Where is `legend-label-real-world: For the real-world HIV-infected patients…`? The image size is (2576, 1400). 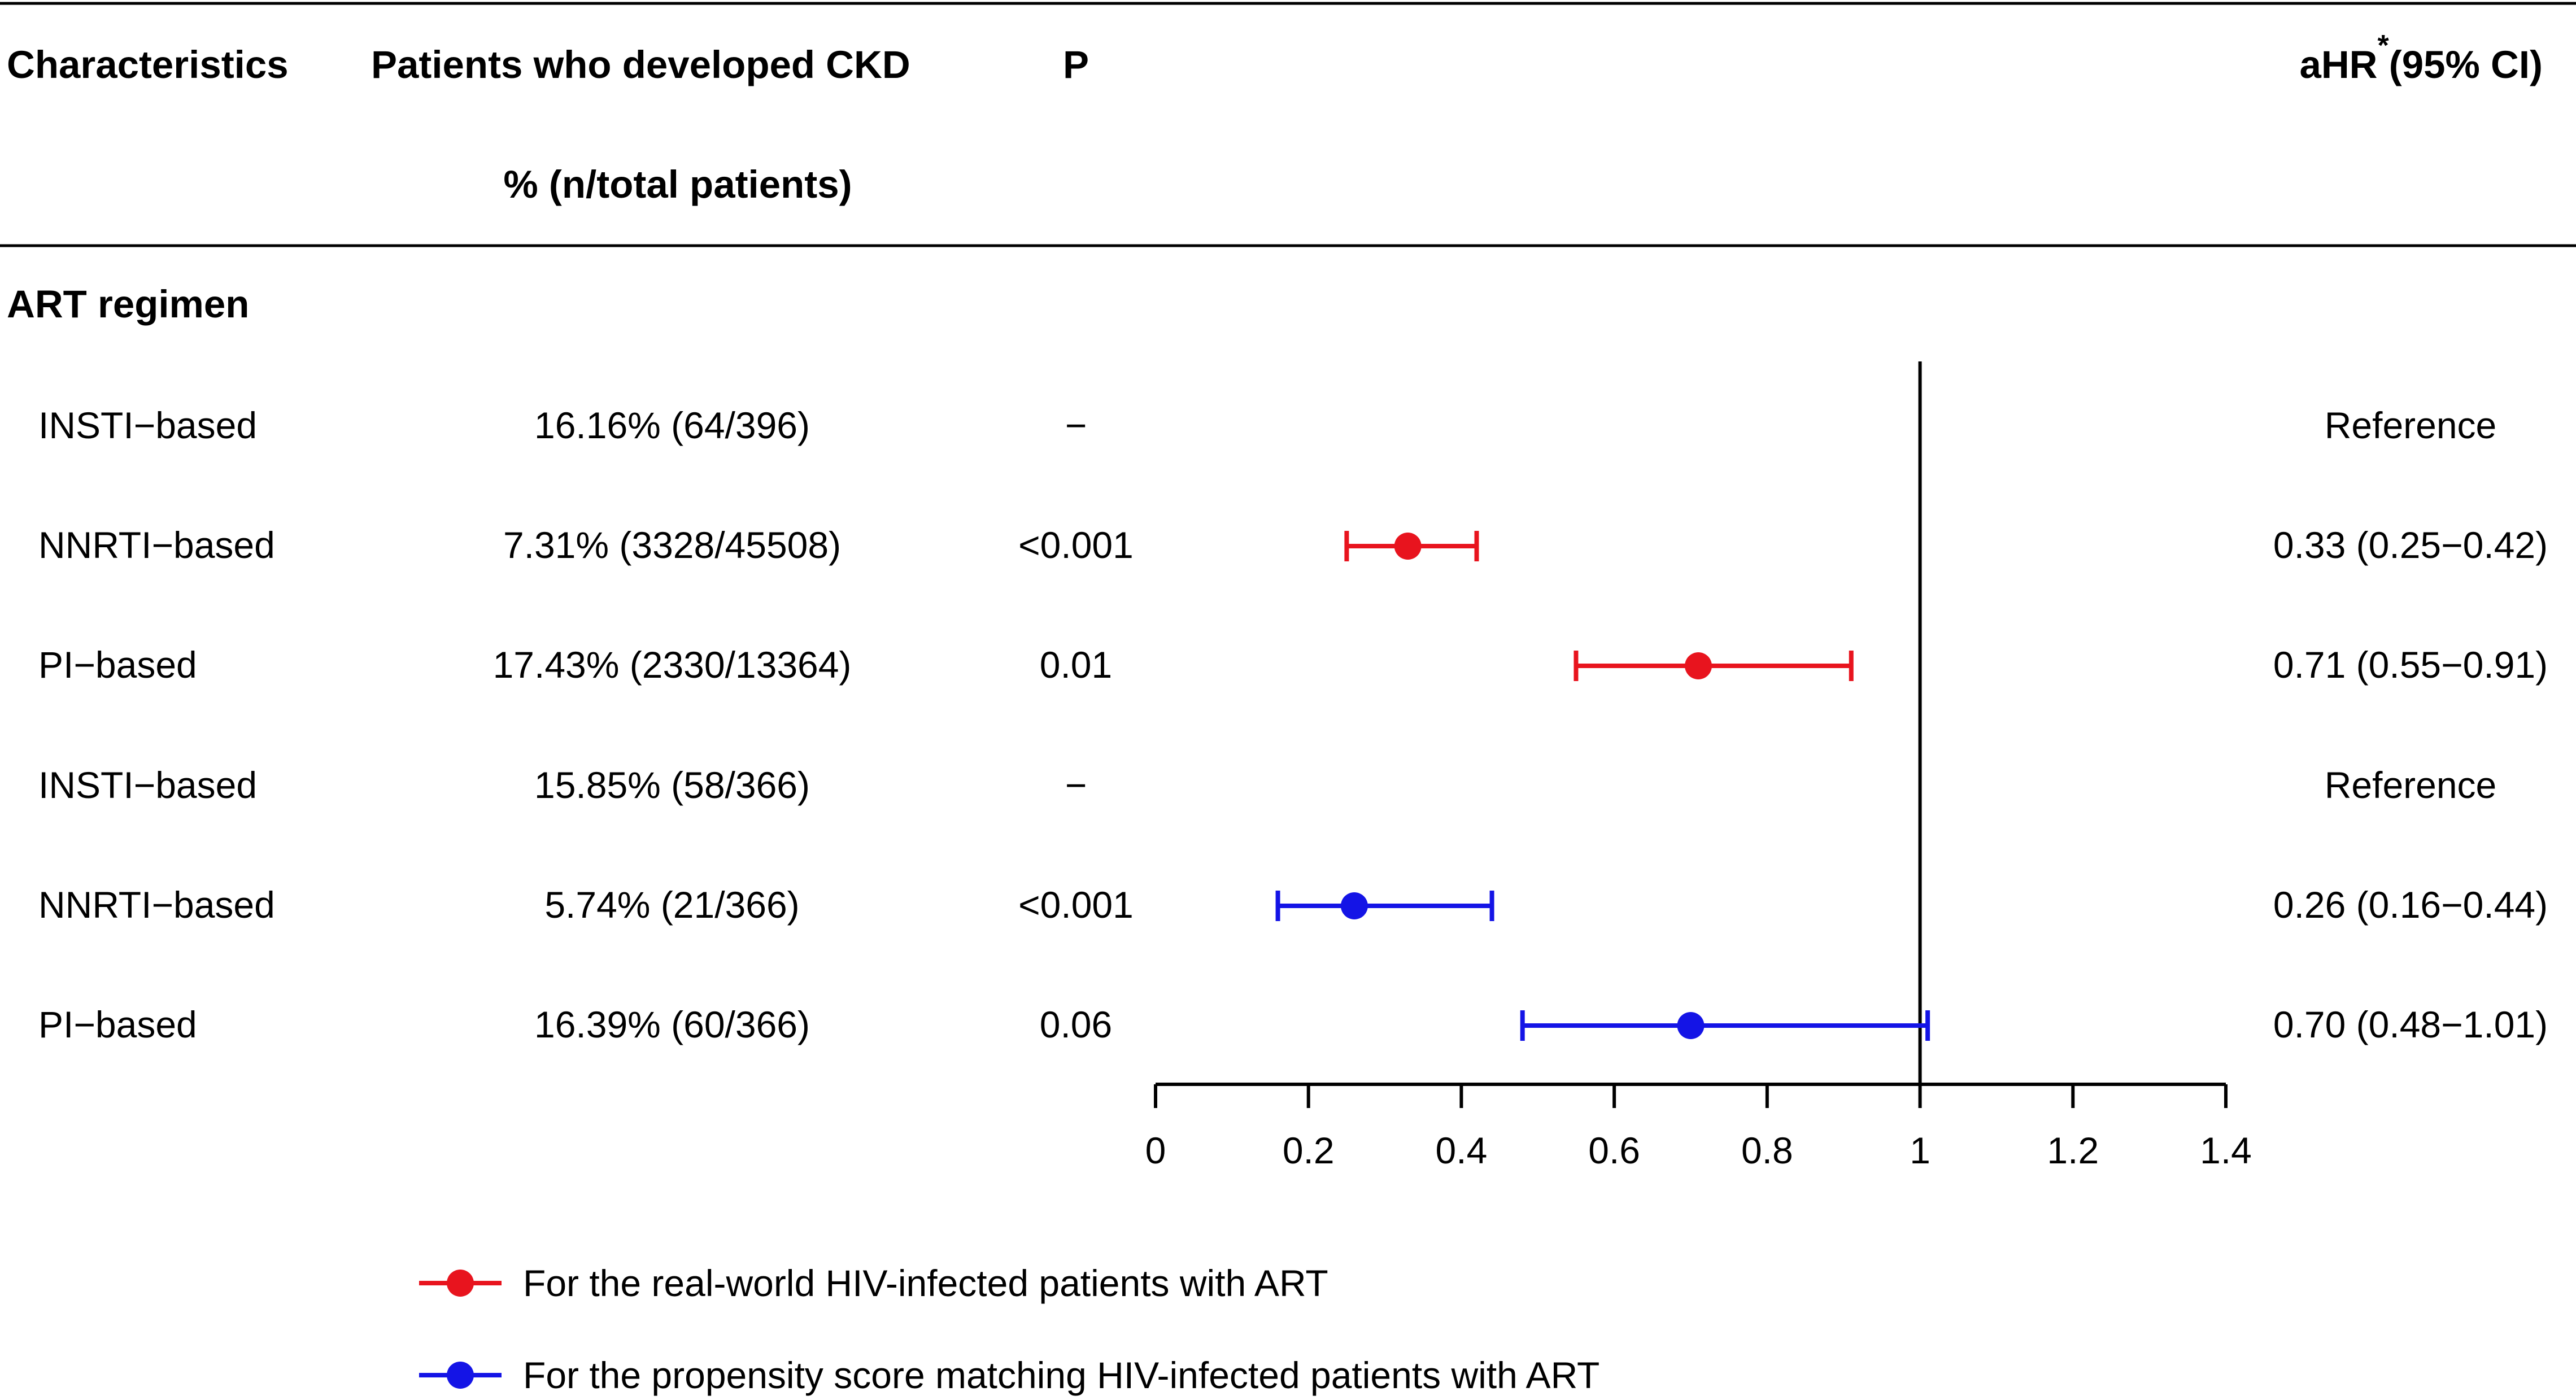 legend-label-real-world: For the real-world HIV-infected patients… is located at coordinates (925, 1283).